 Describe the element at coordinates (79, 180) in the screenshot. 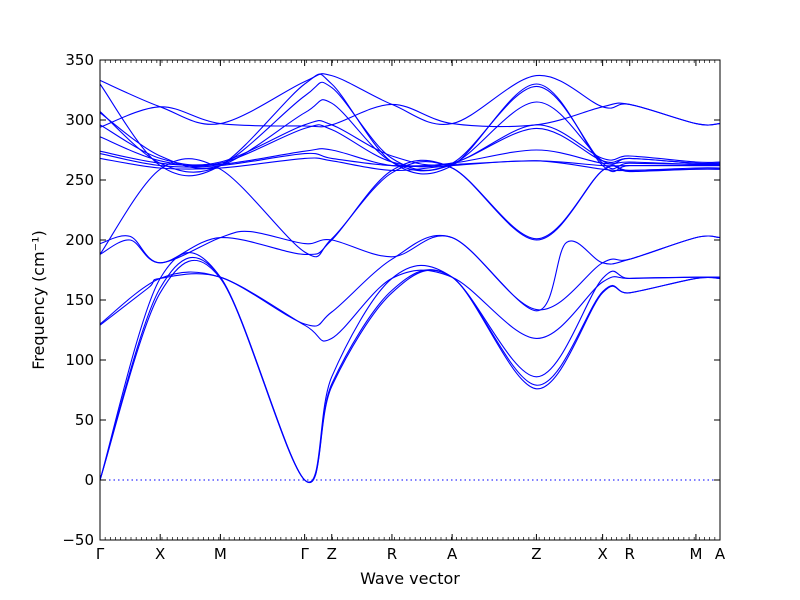

I see `y-tick-label: 250` at that location.